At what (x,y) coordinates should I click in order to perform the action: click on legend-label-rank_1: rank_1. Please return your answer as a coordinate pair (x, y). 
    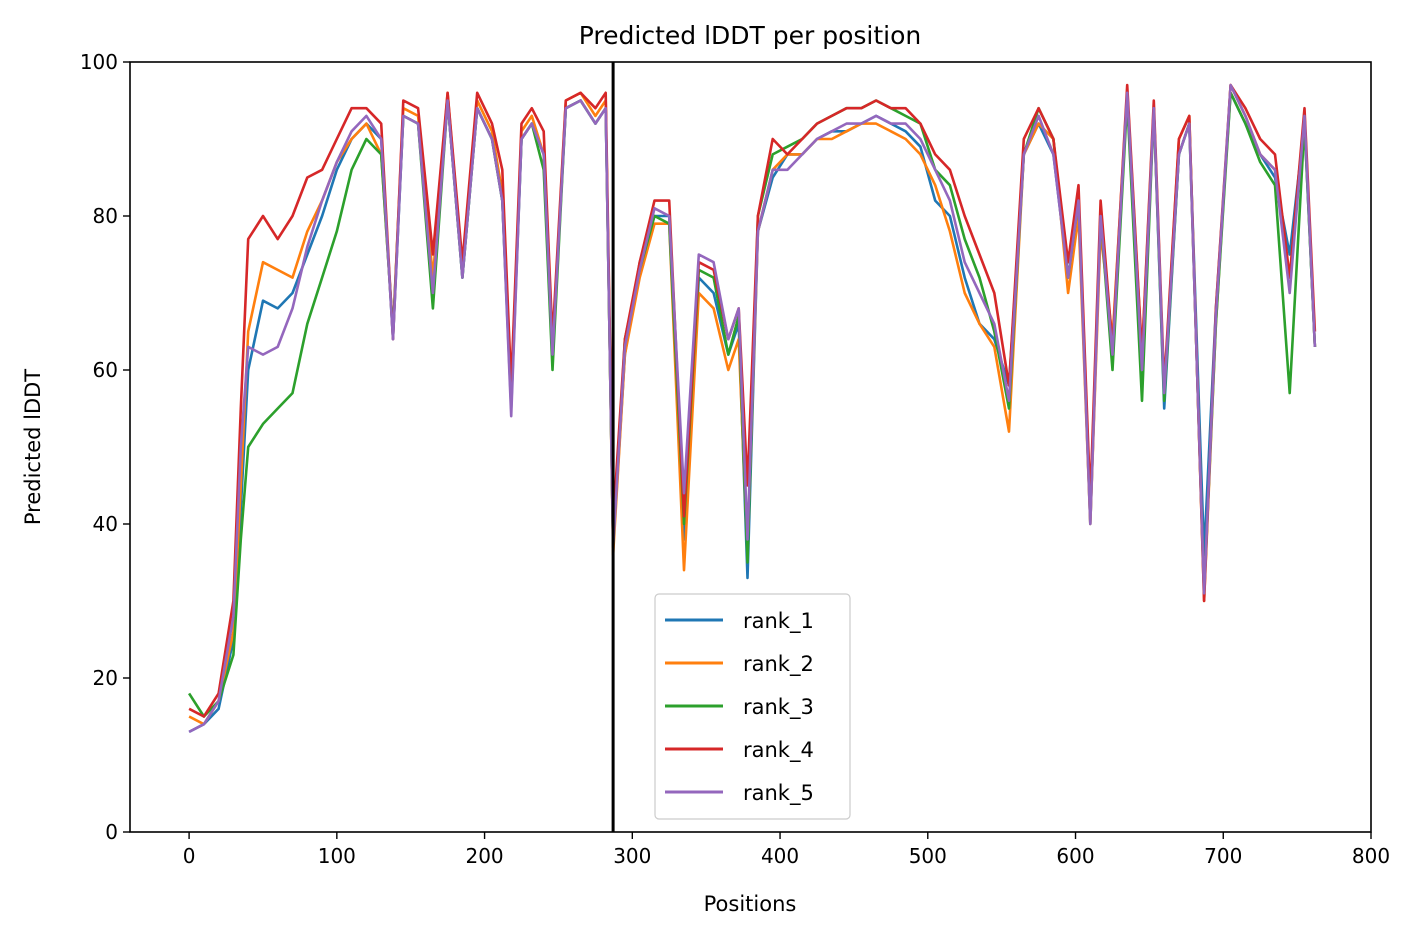
    Looking at the image, I should click on (778, 621).